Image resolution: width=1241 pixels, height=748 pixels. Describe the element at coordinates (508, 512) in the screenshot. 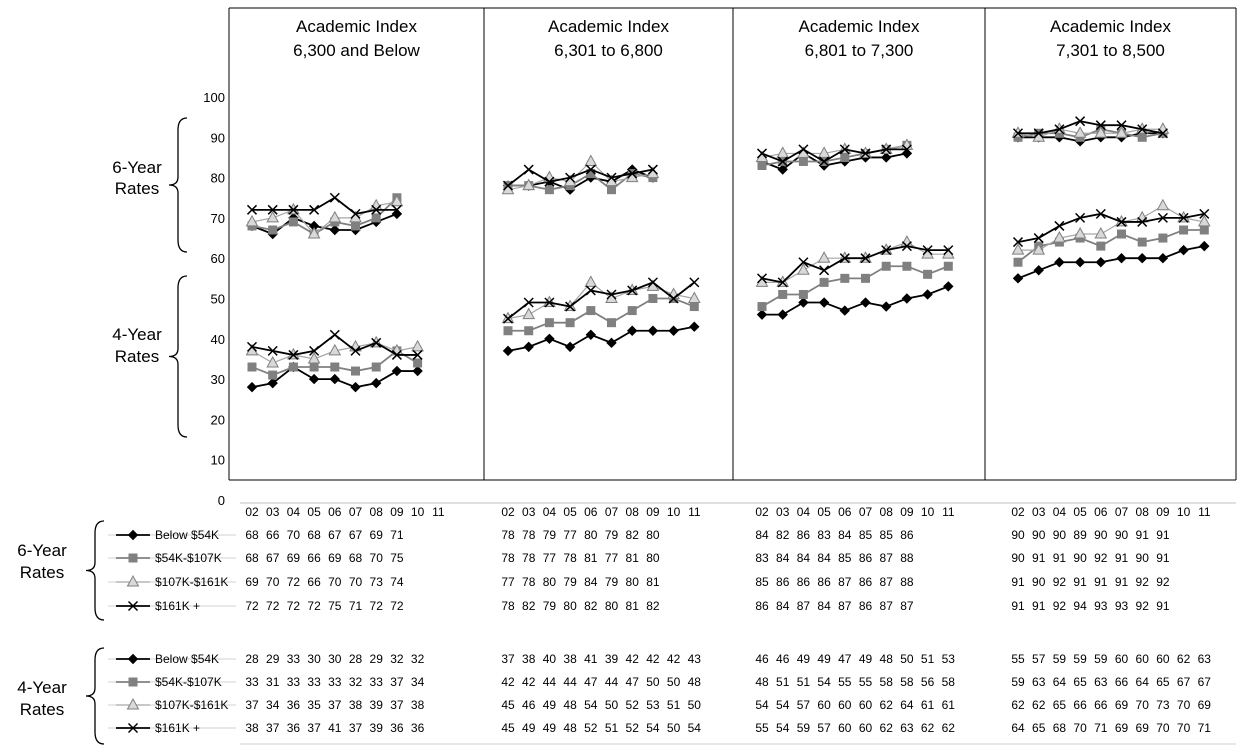

I see `x-tick-label: 02` at that location.